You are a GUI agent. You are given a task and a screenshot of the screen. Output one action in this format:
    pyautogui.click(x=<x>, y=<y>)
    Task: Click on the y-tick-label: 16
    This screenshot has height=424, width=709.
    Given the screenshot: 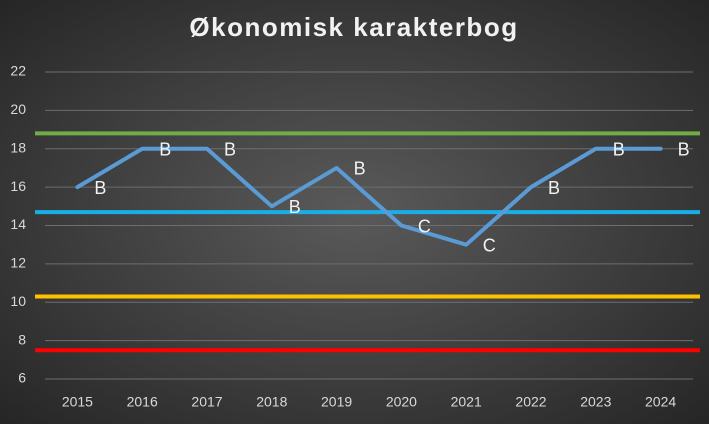 What is the action you would take?
    pyautogui.click(x=18, y=186)
    